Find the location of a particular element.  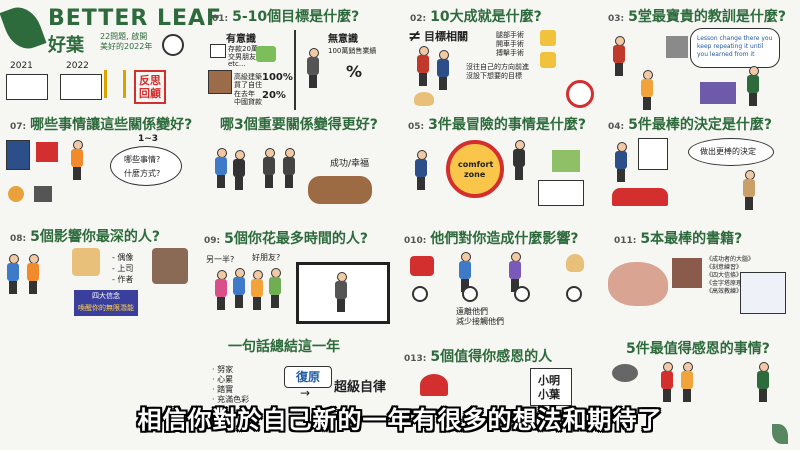

group-cheer-figure is located at coordinates (667, 382).